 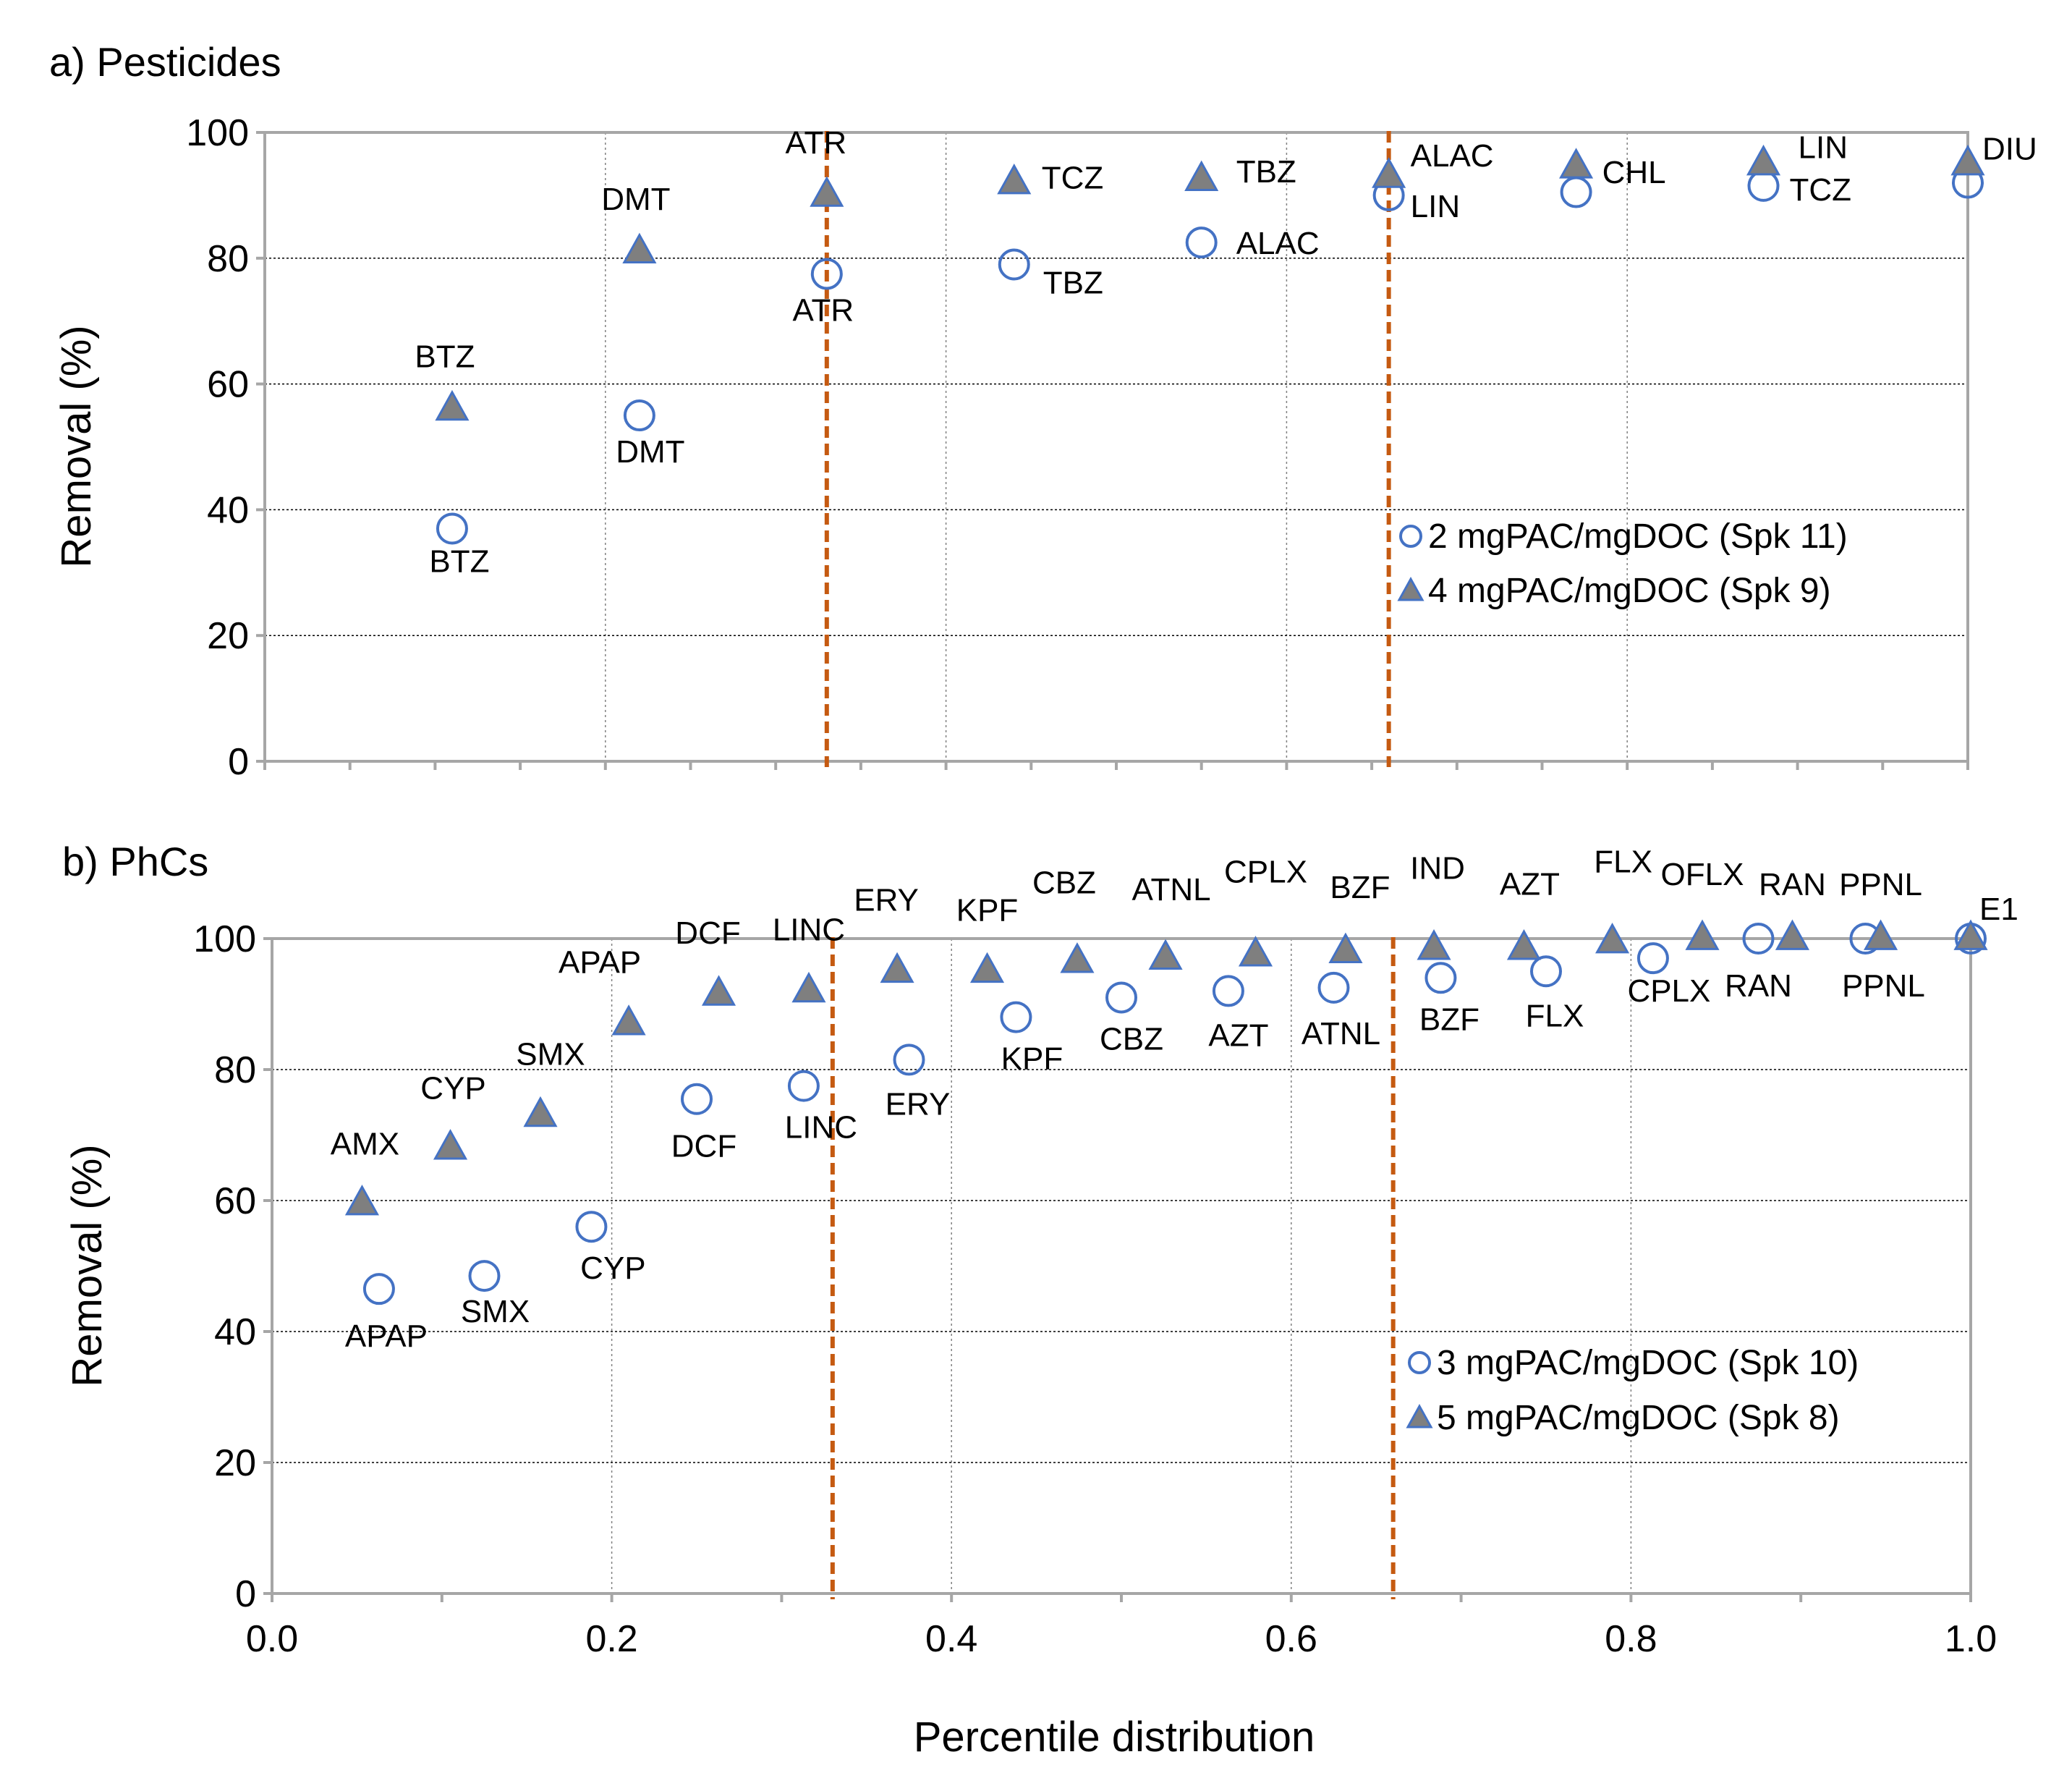 I want to click on x-tick-label: 1.0, so click(x=1971, y=1639).